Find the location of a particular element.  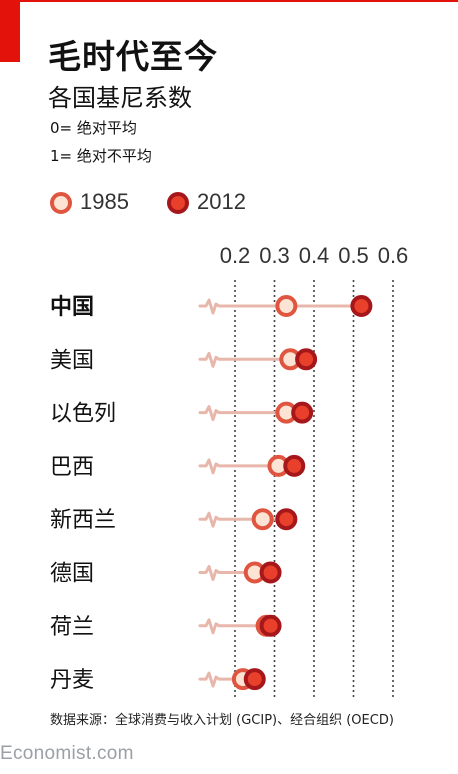

x-tick-label-0.4: 0.4 is located at coordinates (314, 255).